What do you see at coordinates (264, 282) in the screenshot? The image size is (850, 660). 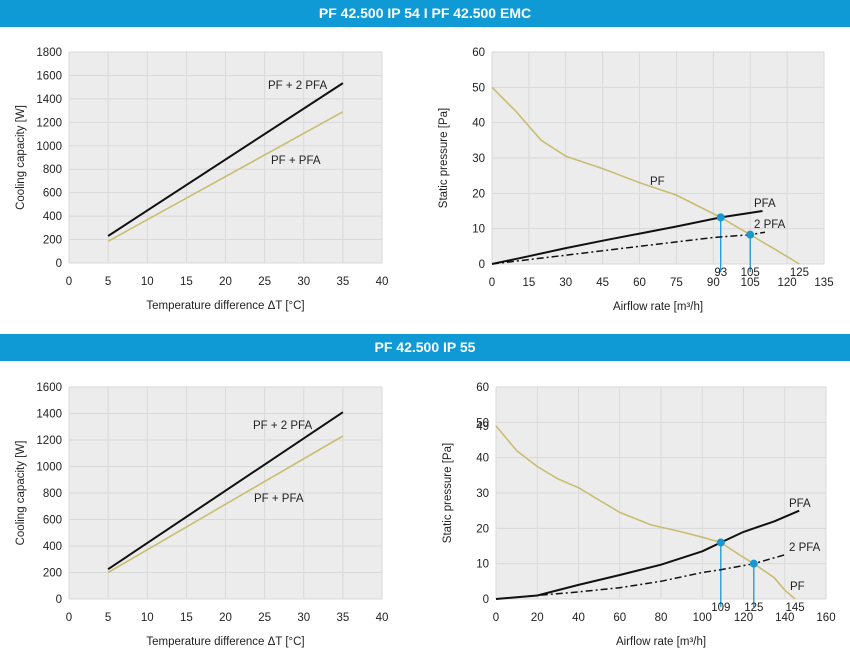 I see `cooling_top-xtick-label: 25` at bounding box center [264, 282].